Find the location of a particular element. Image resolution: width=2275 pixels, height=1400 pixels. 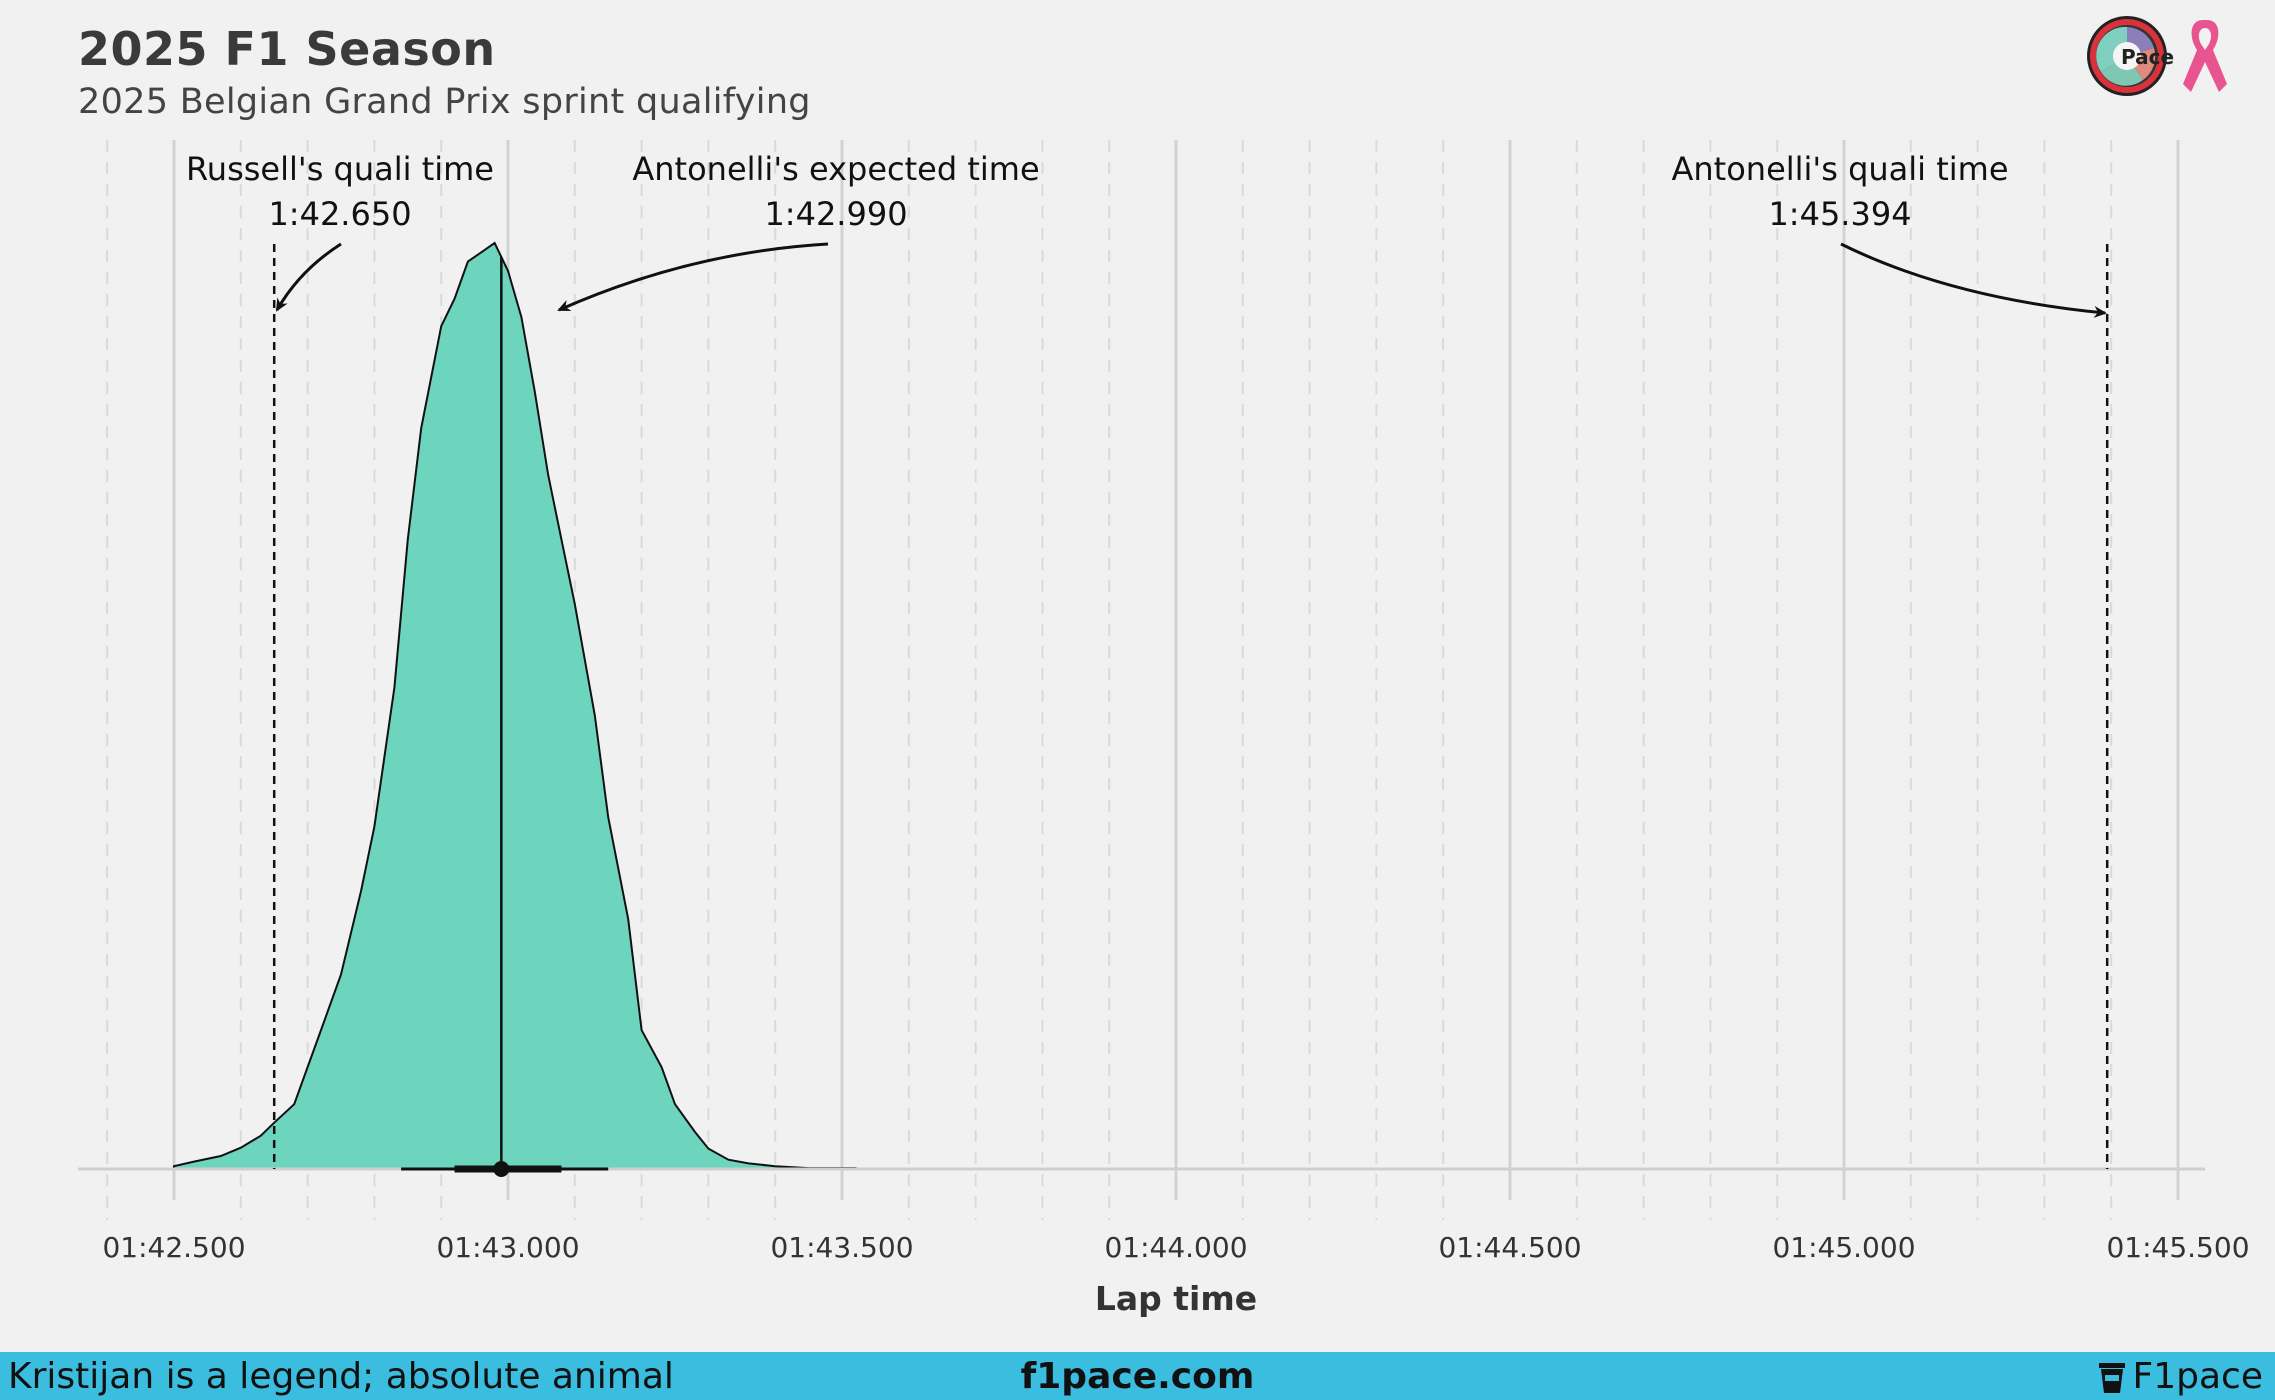

annotation-label: Antonelli's quali time is located at coordinates (1839, 169).